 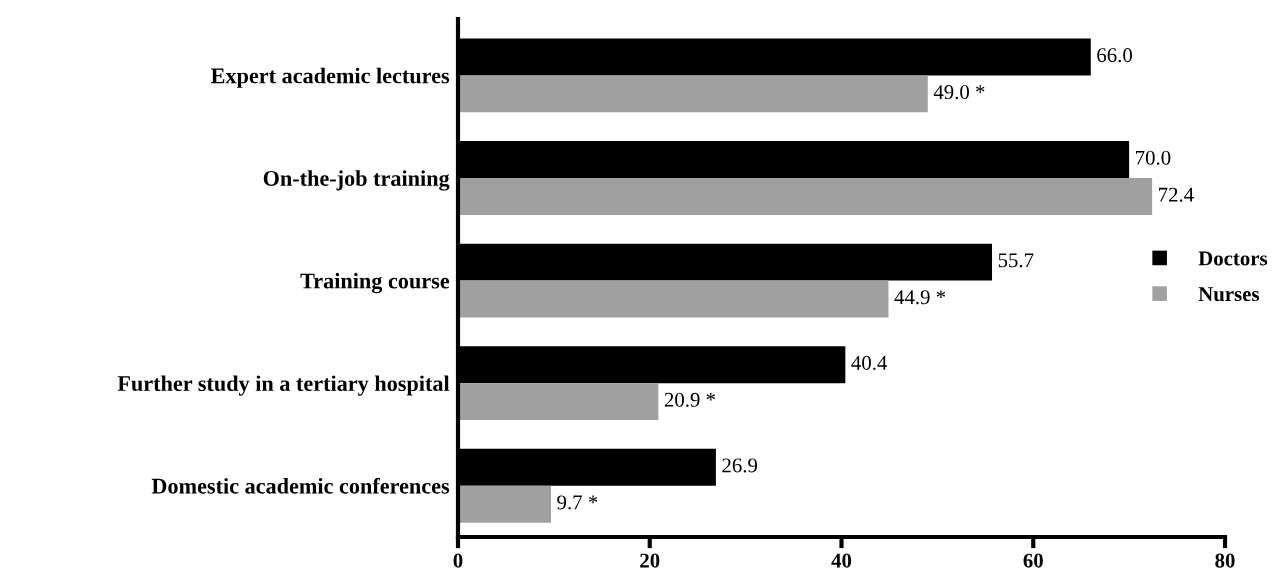 I want to click on x-tick-label: 20, so click(x=650, y=560).